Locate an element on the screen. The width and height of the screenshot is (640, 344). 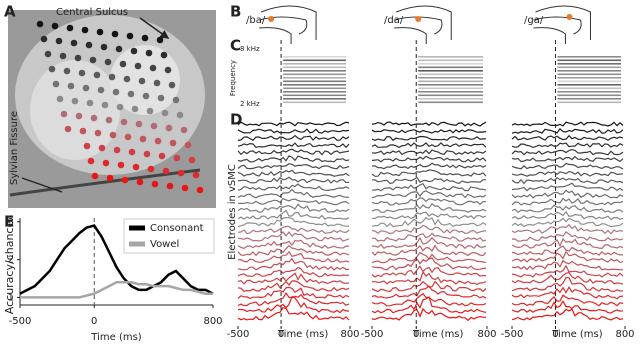
y-axis-label: Accuracy/chance is located at coordinates (9, 268).